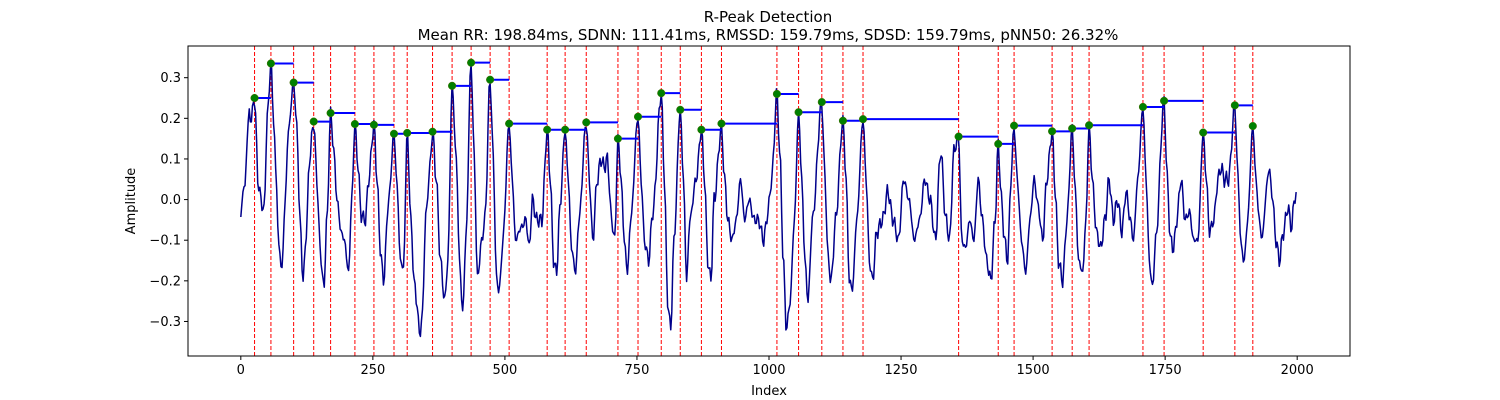  What do you see at coordinates (637, 370) in the screenshot?
I see `x-tick-label-3: 750` at bounding box center [637, 370].